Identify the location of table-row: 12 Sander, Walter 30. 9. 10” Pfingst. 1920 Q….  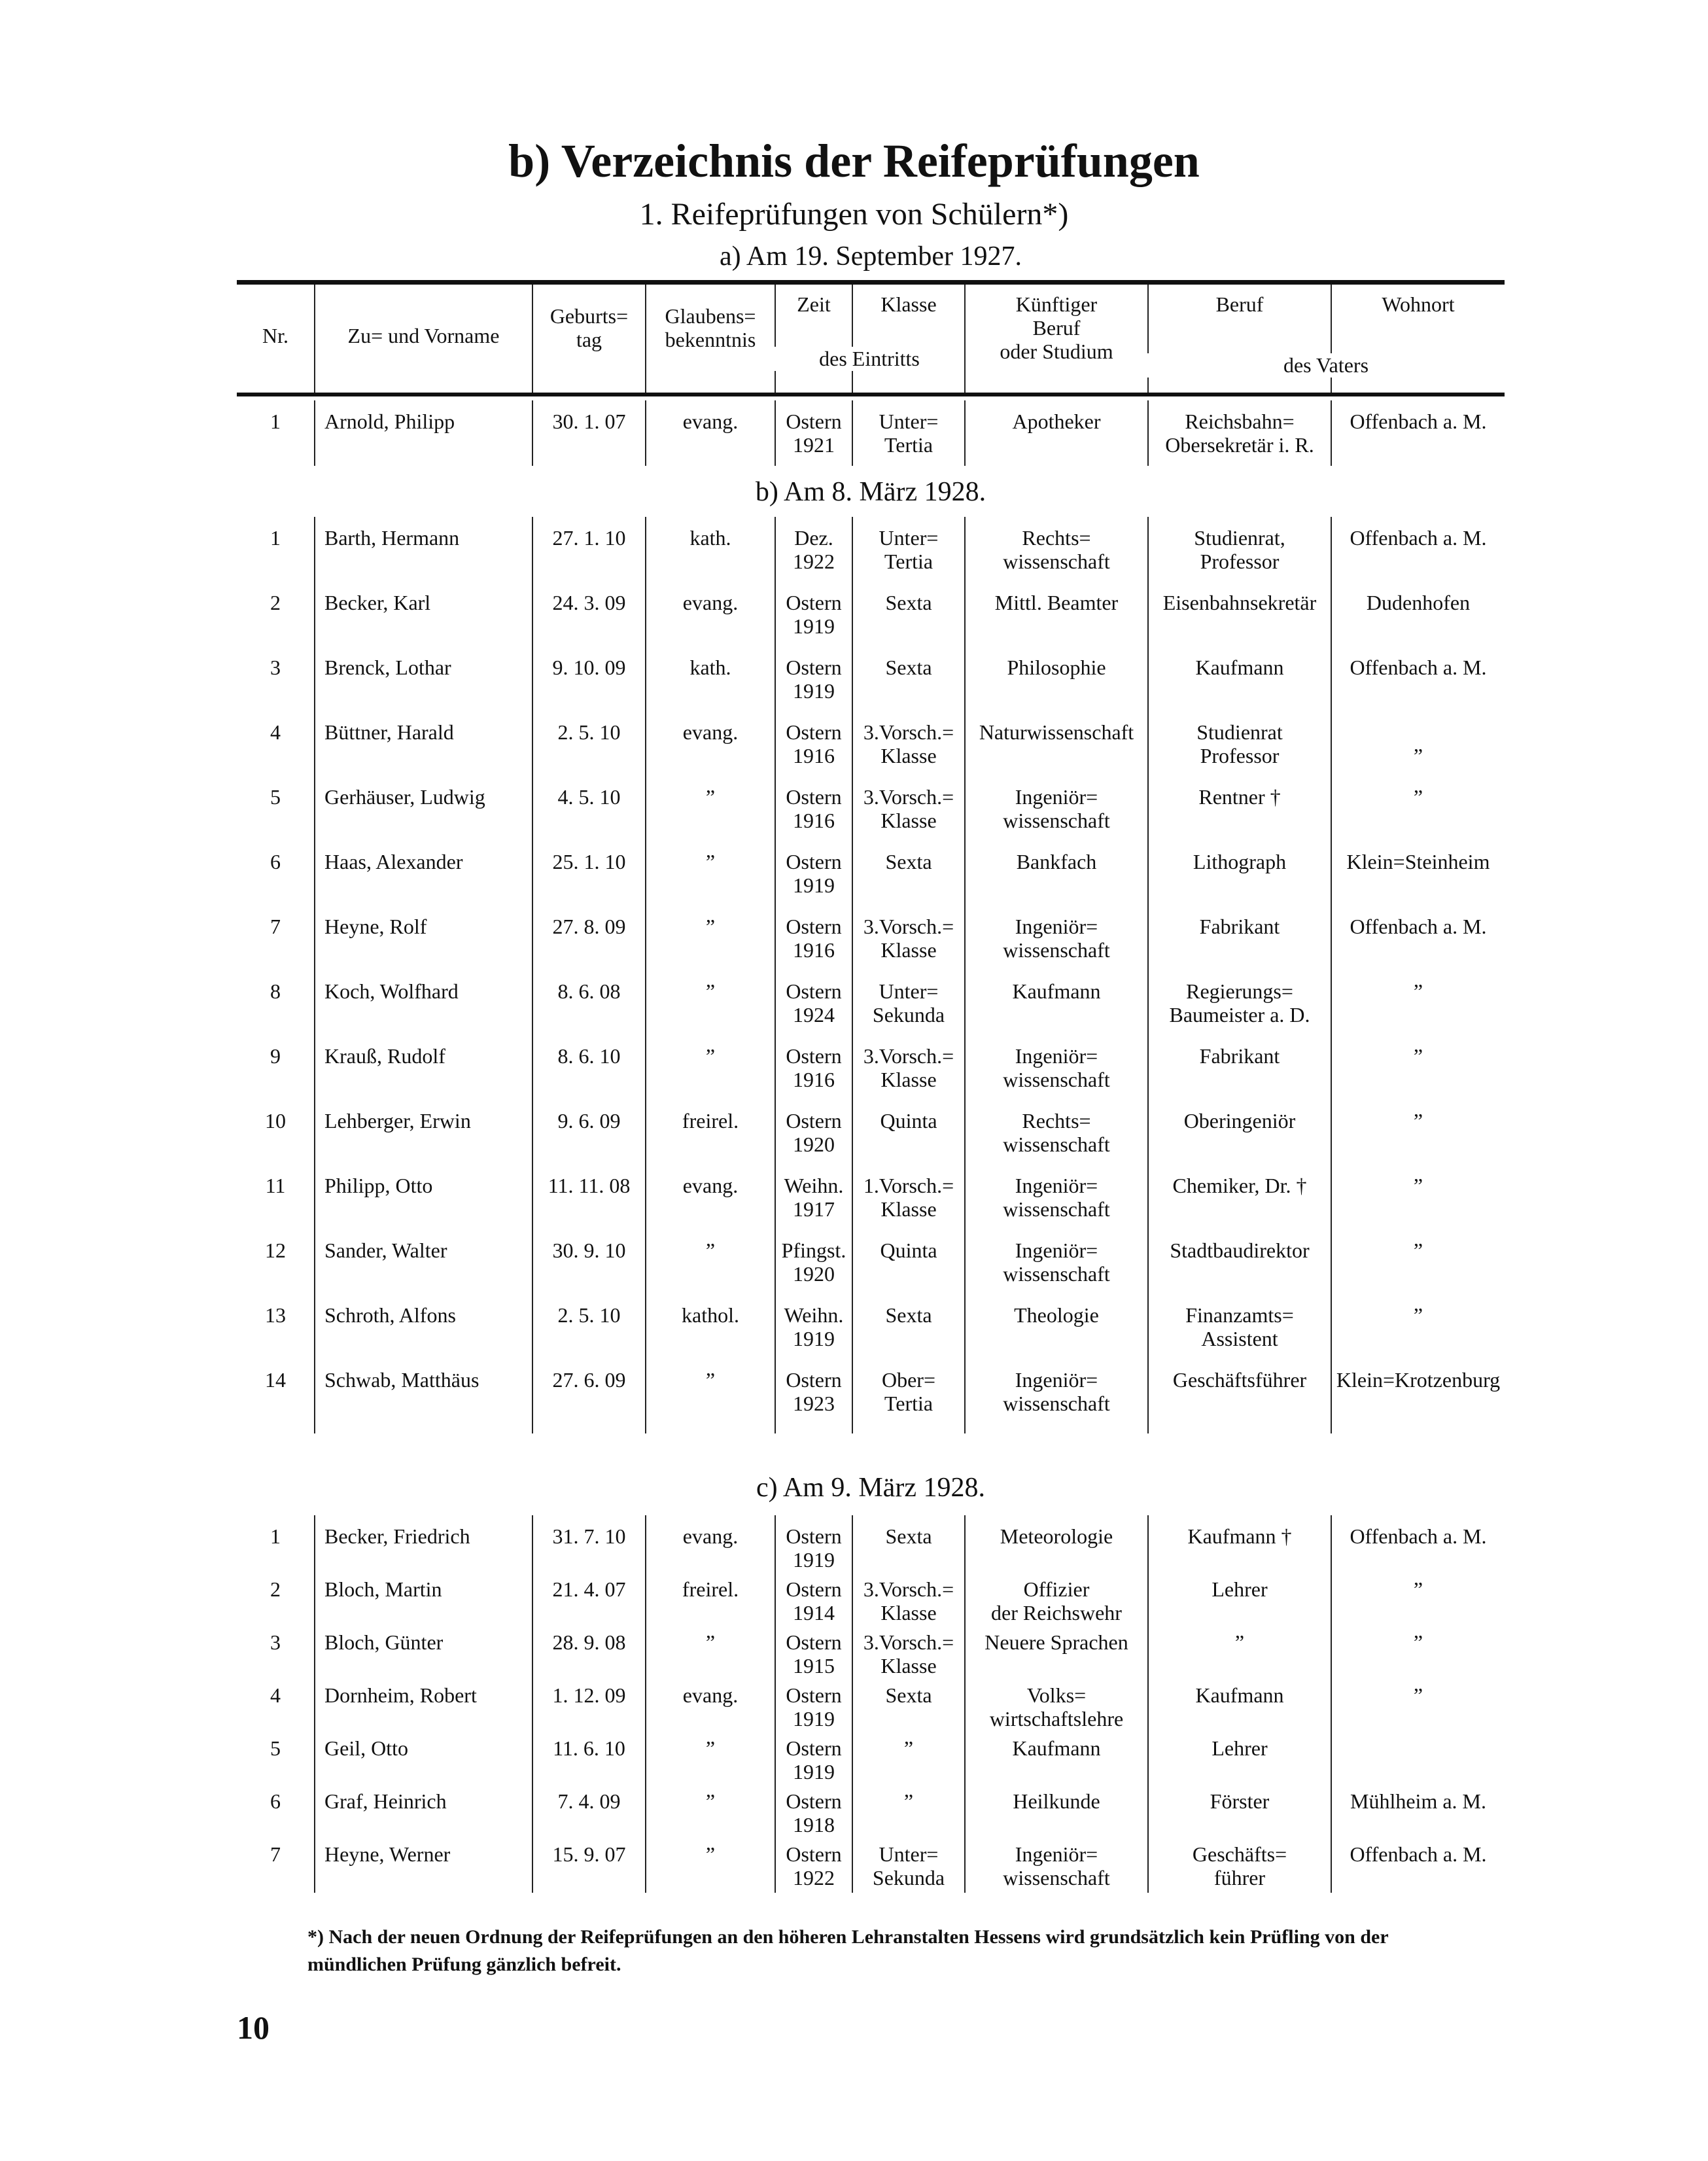
(871, 1261).